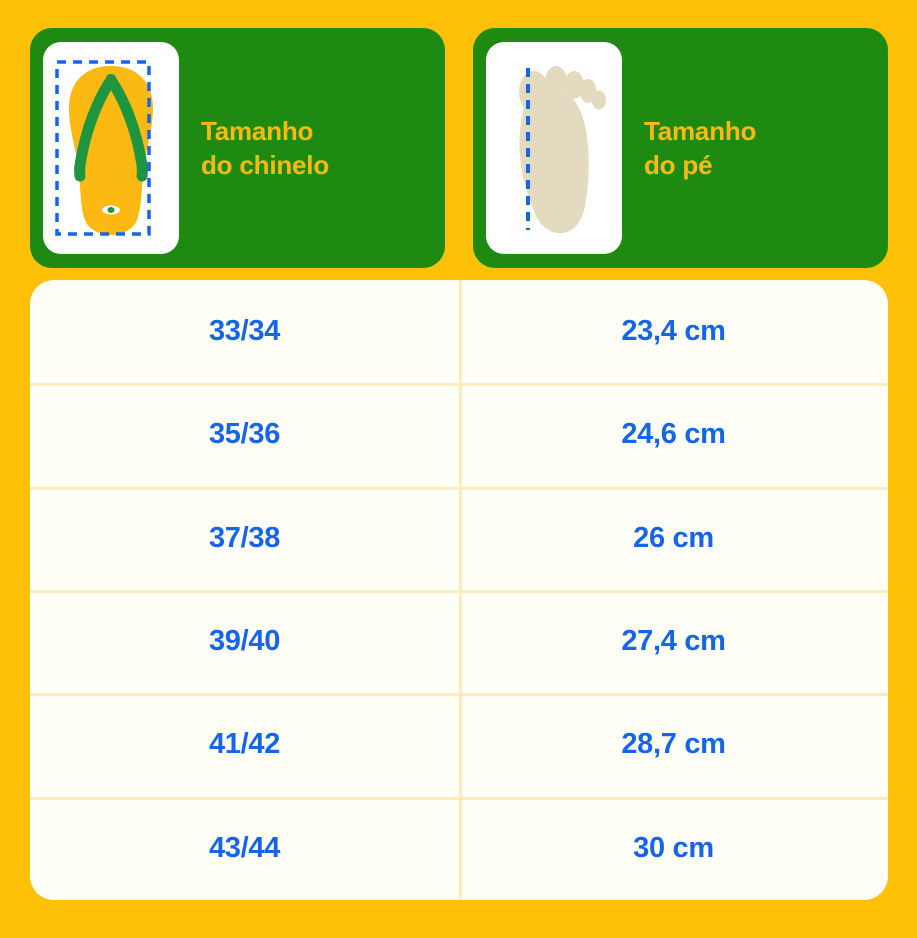 This screenshot has width=917, height=938. I want to click on cell-foot-length: 30 cm, so click(673, 847).